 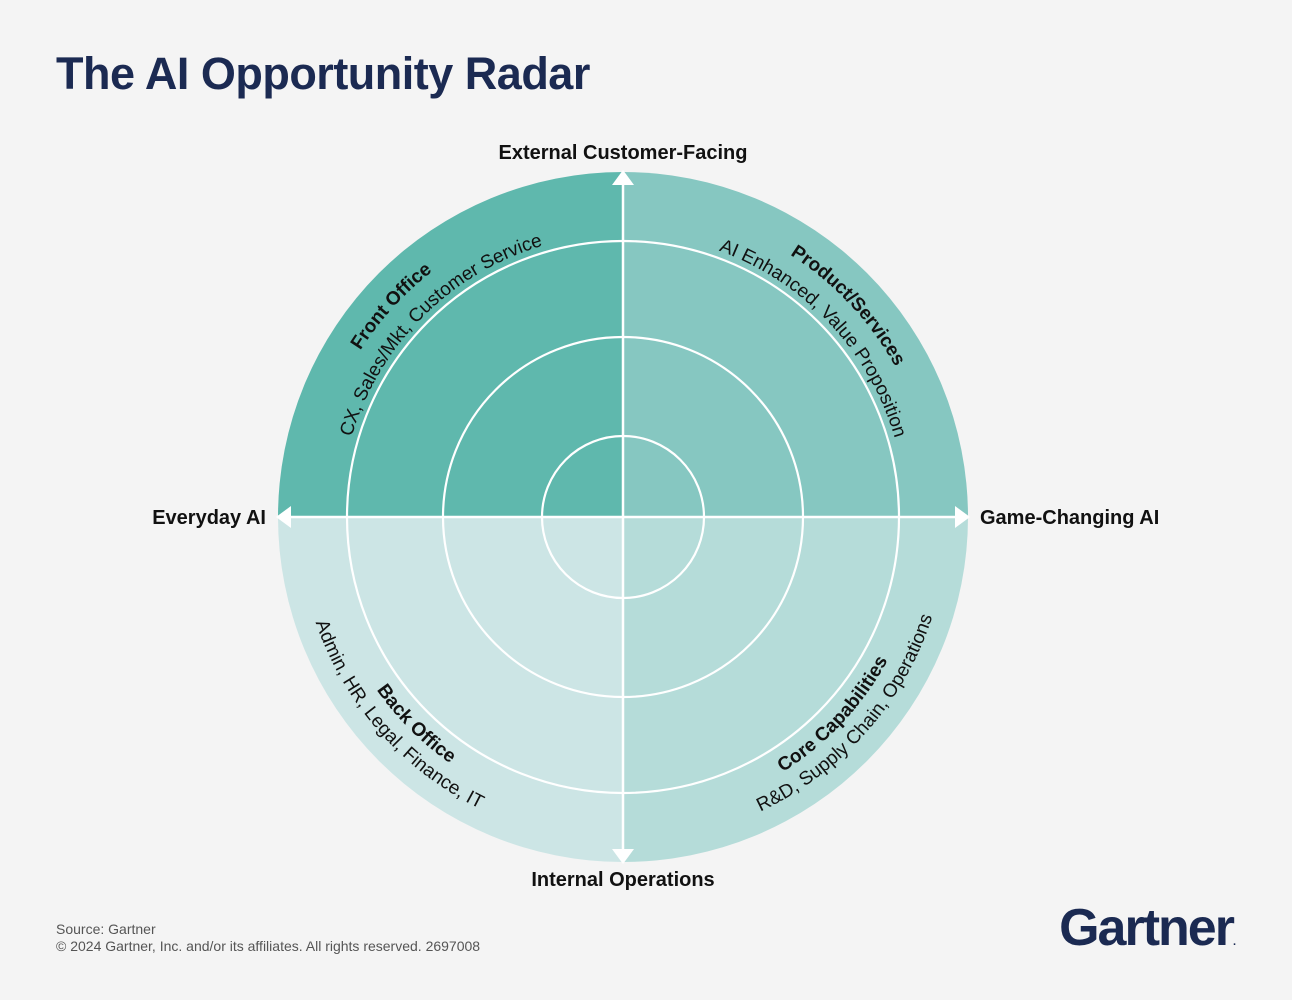 I want to click on quadrant-front-office, so click(x=450, y=344).